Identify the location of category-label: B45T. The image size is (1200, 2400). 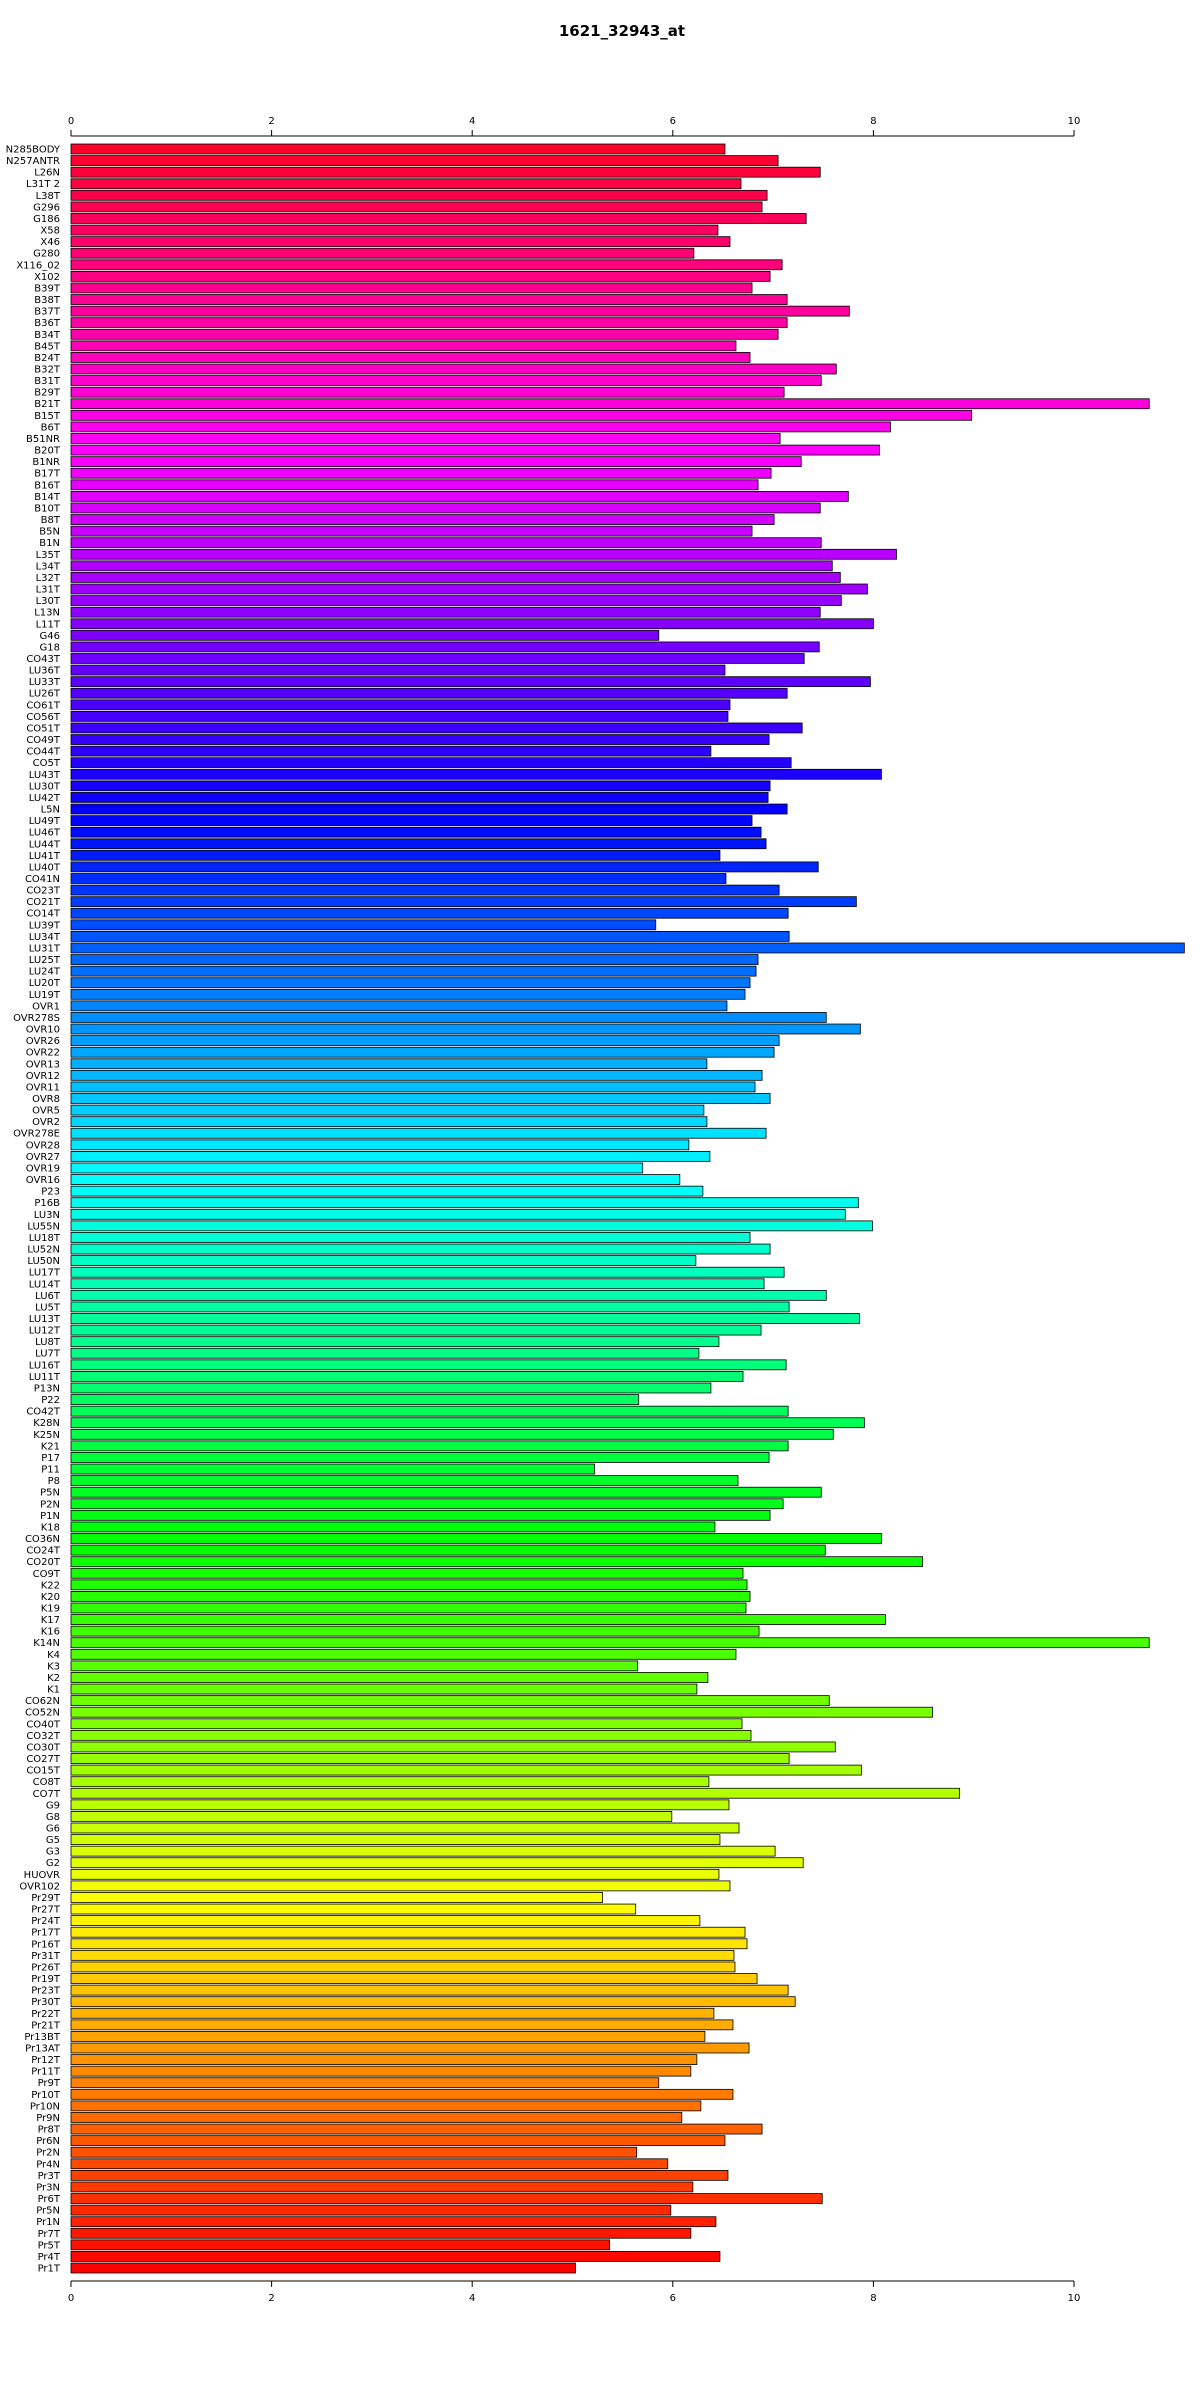
(47, 346).